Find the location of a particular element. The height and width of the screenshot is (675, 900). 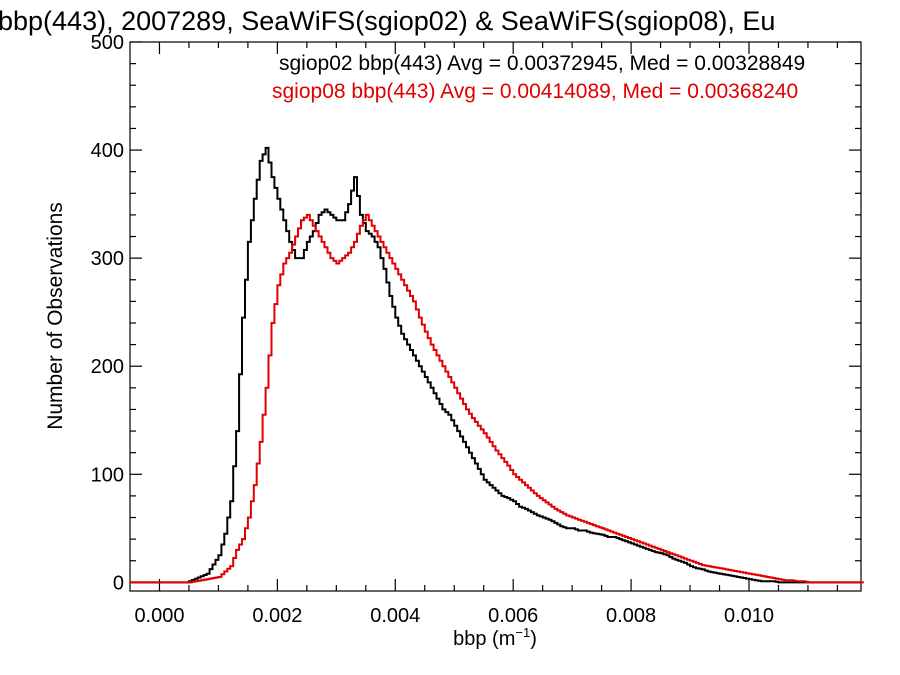

x-tick-label: 0.010 is located at coordinates (749, 616).